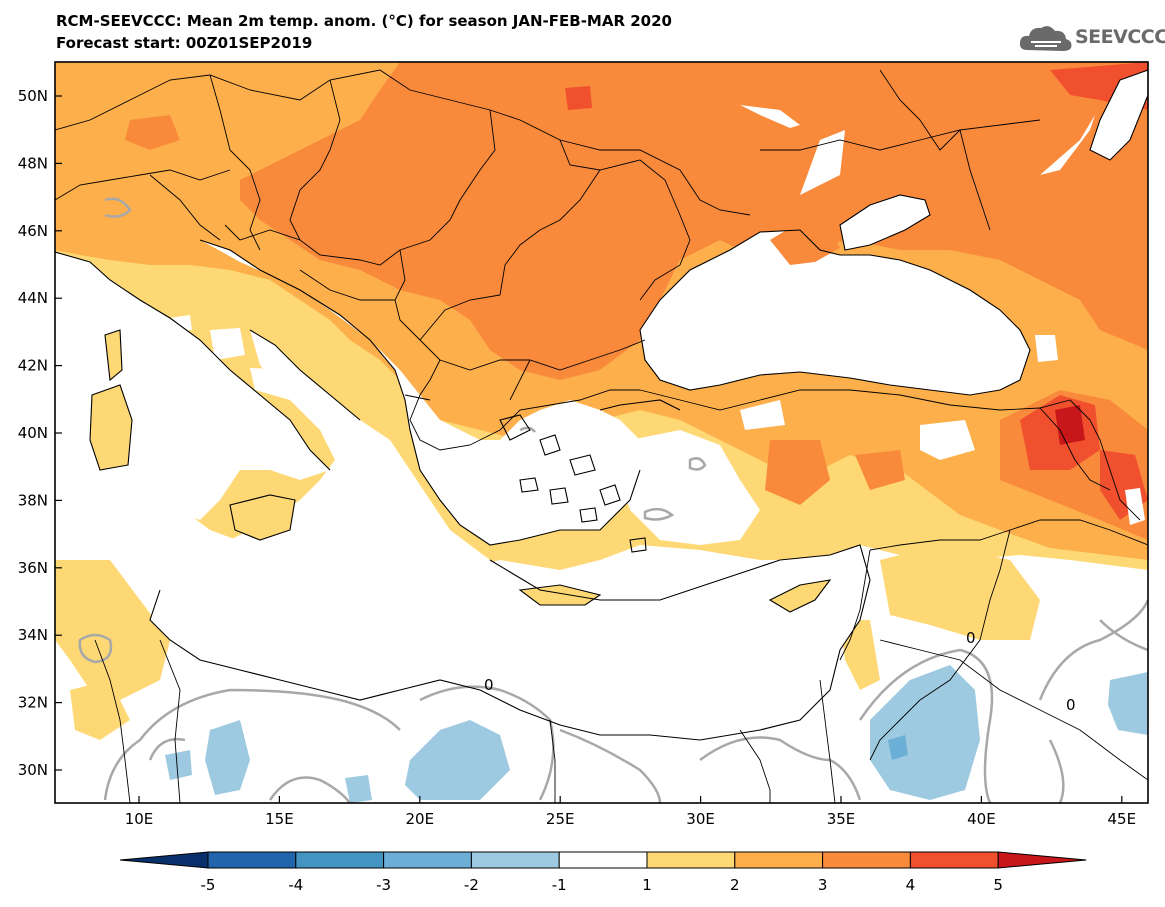 The image size is (1165, 907). What do you see at coordinates (33, 96) in the screenshot?
I see `lat-label: 50N` at bounding box center [33, 96].